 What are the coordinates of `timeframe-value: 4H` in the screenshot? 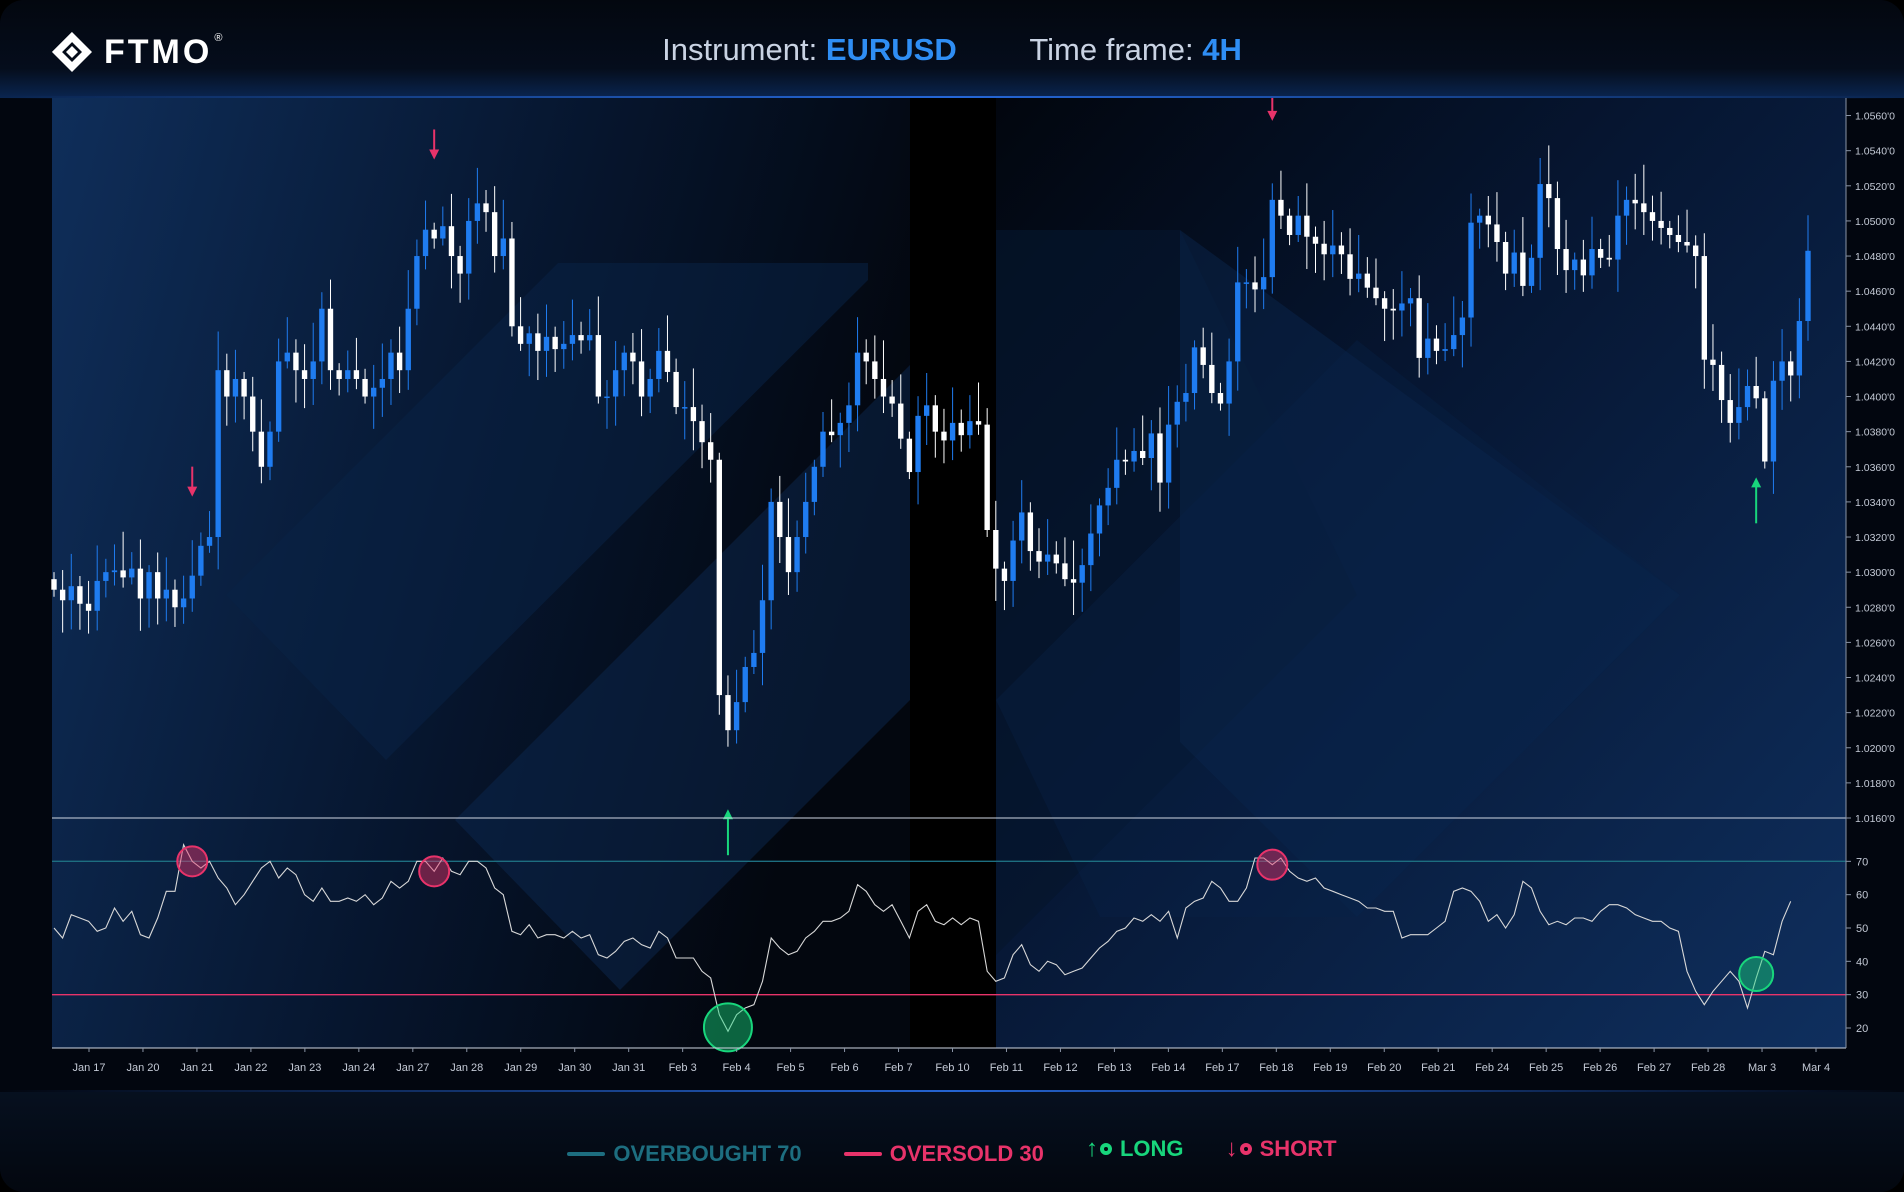 It's located at (1222, 49).